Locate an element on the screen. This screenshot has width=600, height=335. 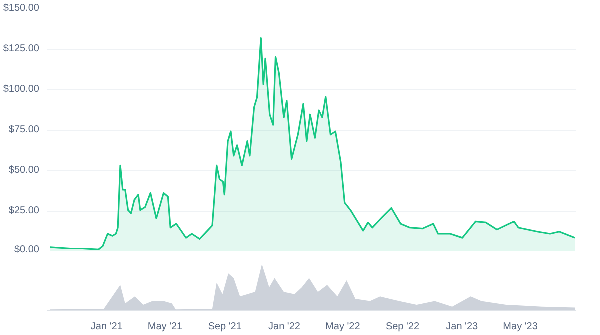
x-tick-label: Sep '21 is located at coordinates (225, 327).